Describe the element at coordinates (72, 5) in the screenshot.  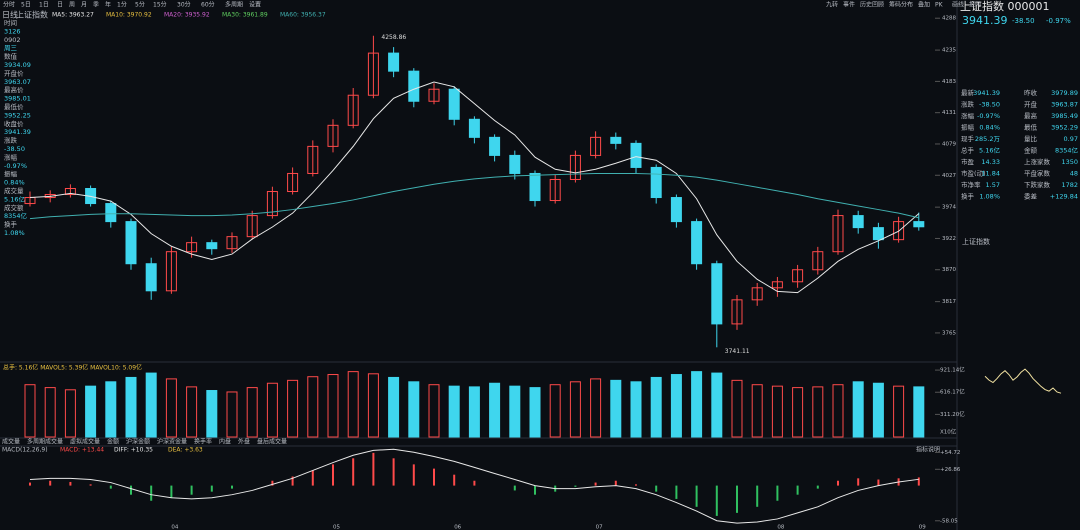
I see `period-tab: 周` at that location.